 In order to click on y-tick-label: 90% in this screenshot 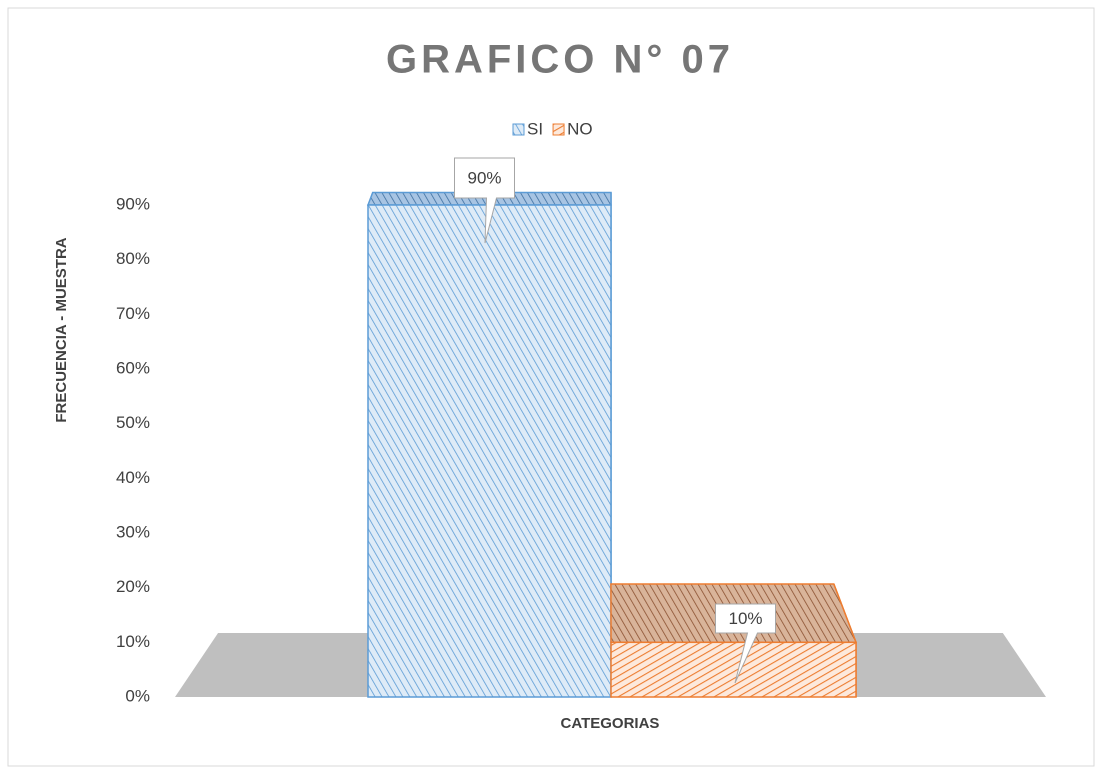, I will do `click(133, 203)`.